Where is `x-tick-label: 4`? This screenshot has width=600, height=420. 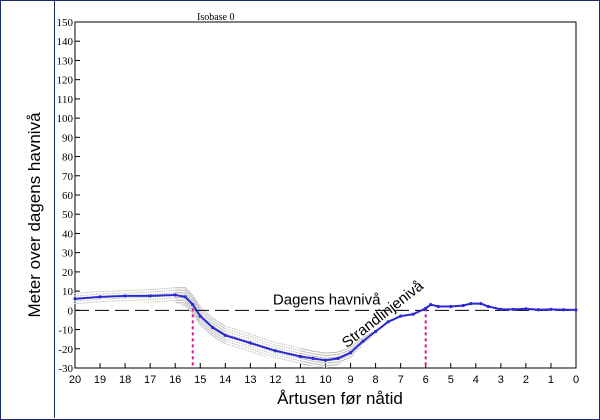 x-tick-label: 4 is located at coordinates (476, 380).